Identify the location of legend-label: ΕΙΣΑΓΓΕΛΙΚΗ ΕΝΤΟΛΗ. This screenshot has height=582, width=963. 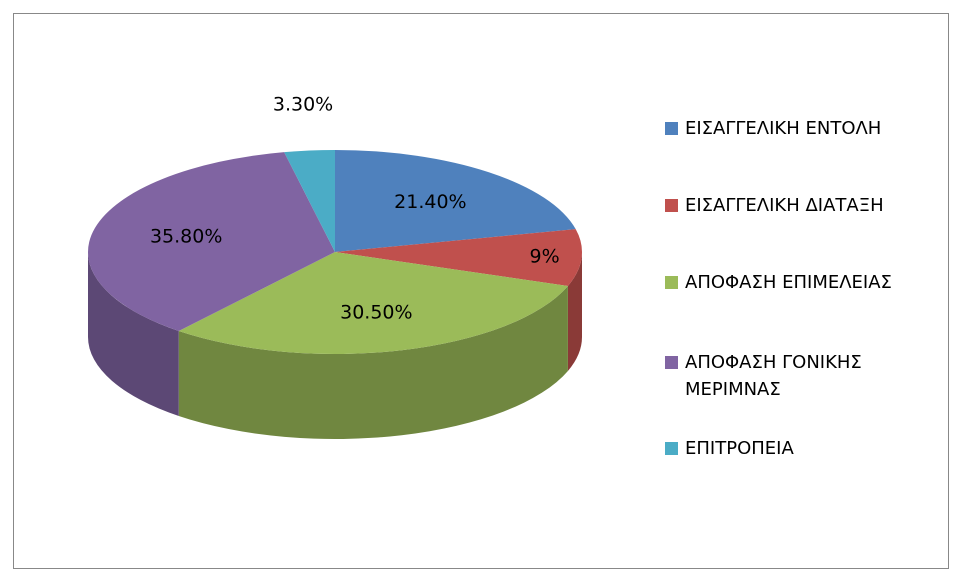
(783, 128).